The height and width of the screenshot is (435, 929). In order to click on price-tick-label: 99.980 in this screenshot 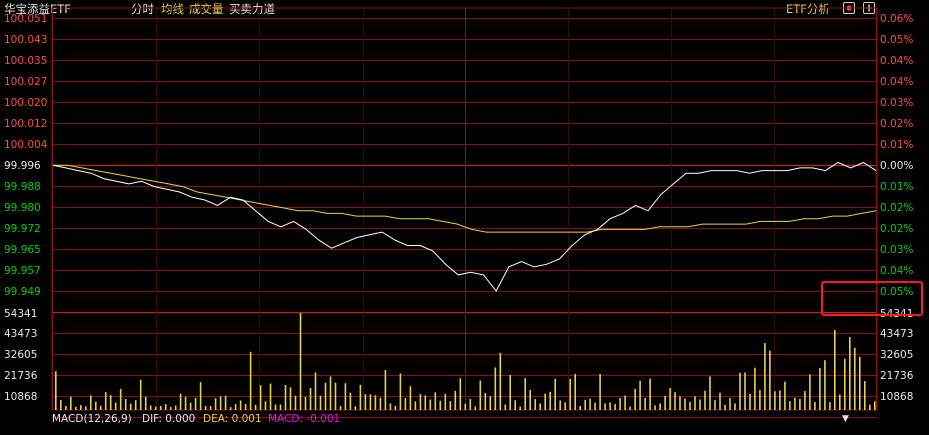, I will do `click(22, 208)`.